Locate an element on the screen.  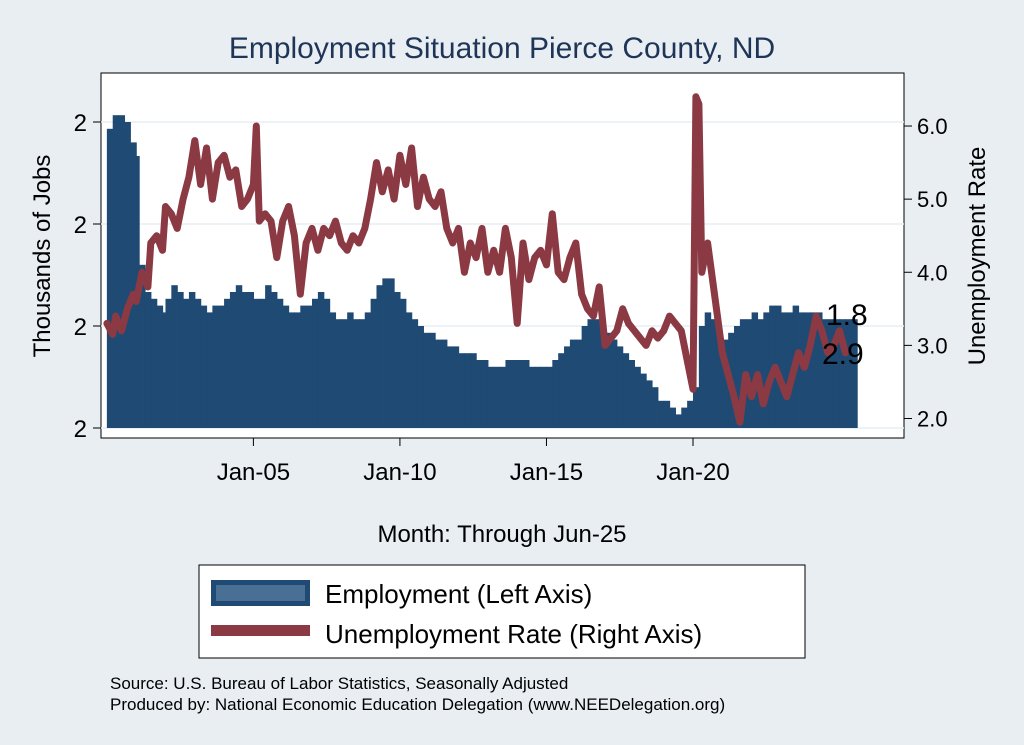
right-tick-label: 2.0 is located at coordinates (932, 418).